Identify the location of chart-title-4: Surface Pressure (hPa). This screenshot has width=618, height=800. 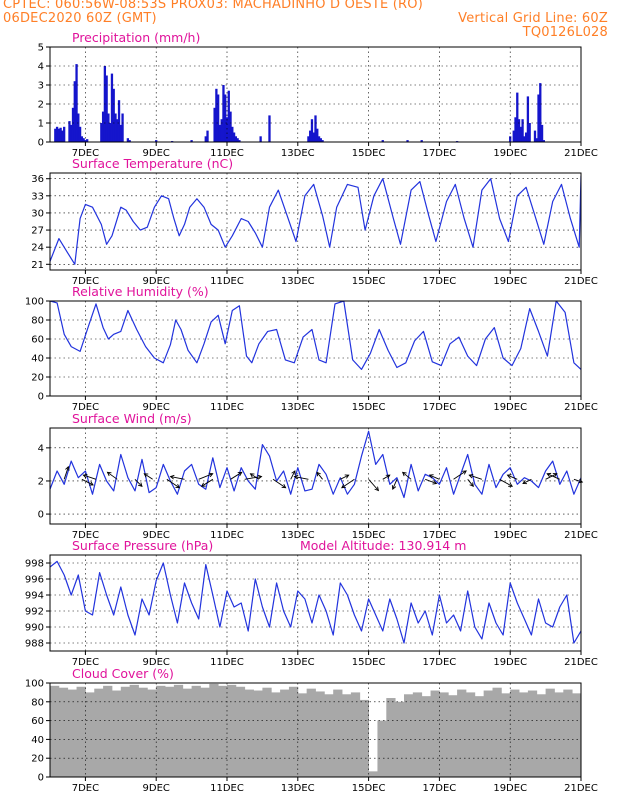
(142, 545).